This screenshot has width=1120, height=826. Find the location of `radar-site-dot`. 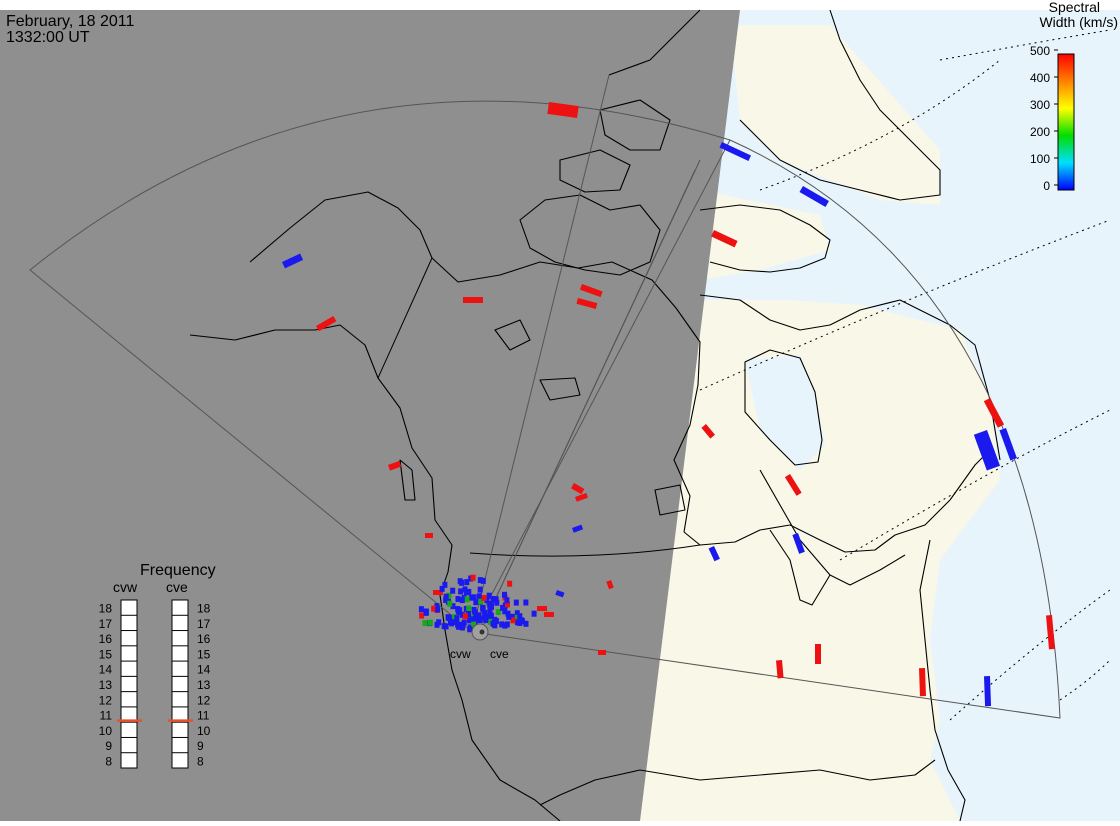

radar-site-dot is located at coordinates (482, 632).